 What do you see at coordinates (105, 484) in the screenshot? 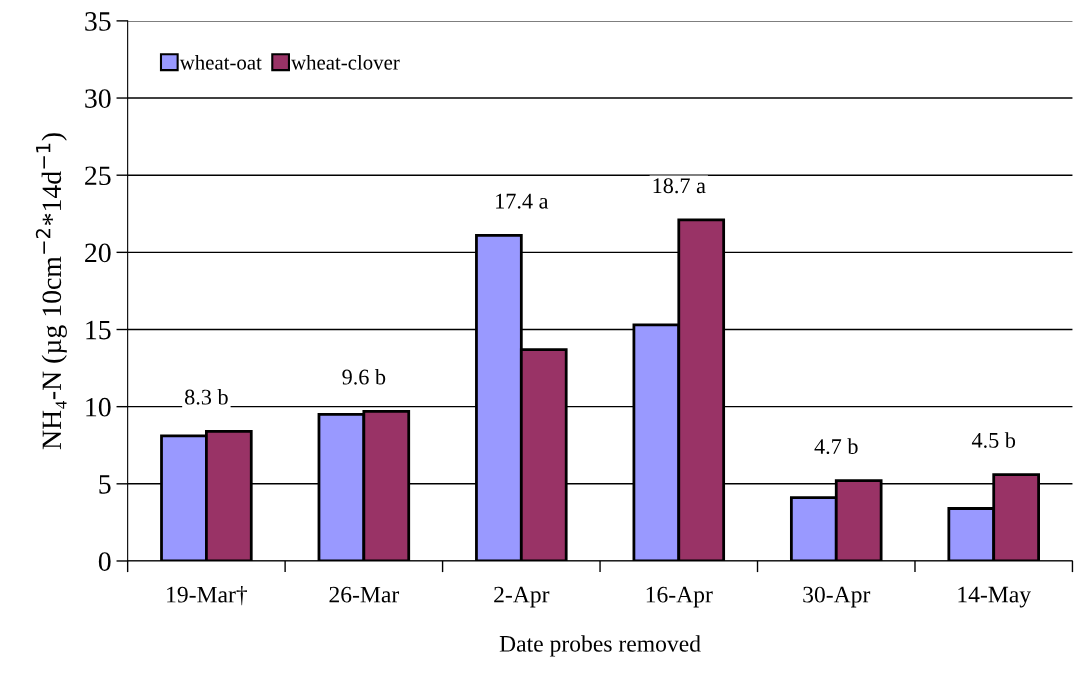
I see `y-tick-label: 5` at bounding box center [105, 484].